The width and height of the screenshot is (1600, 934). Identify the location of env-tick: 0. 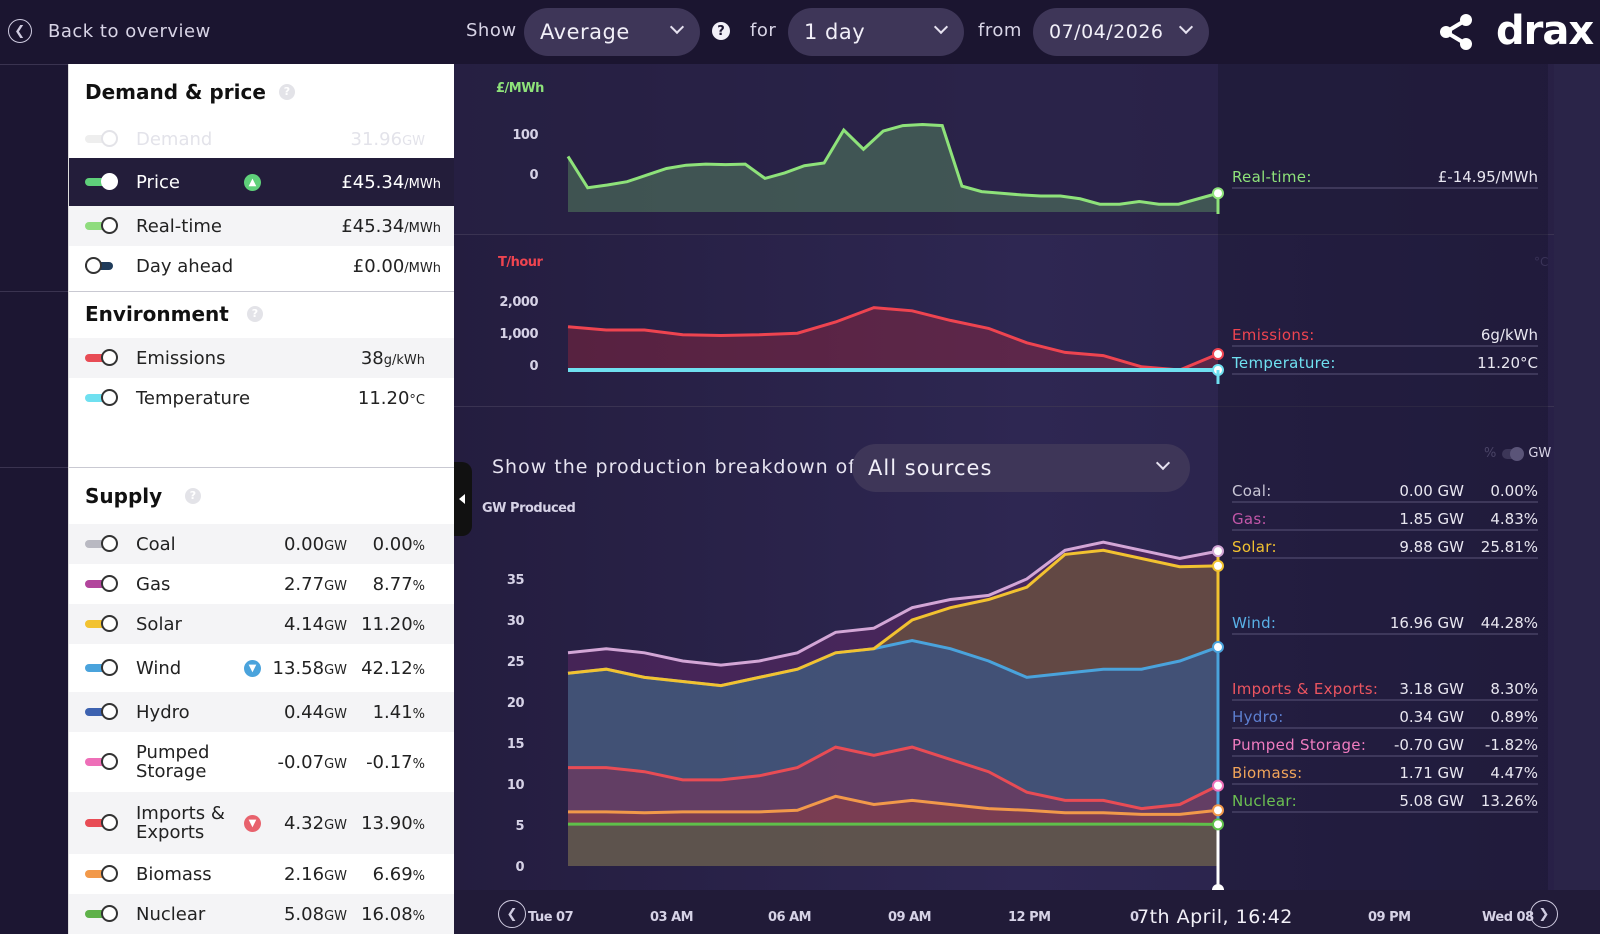
(533, 366).